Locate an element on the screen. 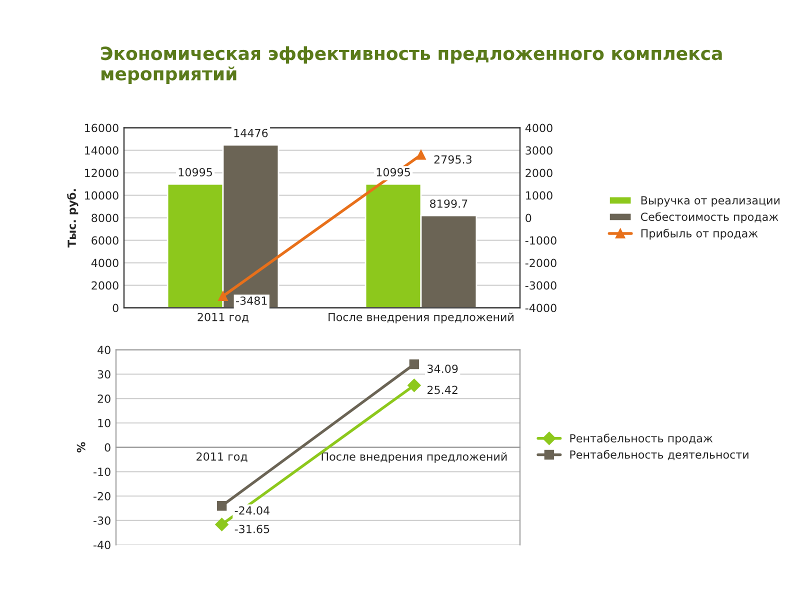 The image size is (800, 600). y2-tick-label: 4000 is located at coordinates (538, 128).